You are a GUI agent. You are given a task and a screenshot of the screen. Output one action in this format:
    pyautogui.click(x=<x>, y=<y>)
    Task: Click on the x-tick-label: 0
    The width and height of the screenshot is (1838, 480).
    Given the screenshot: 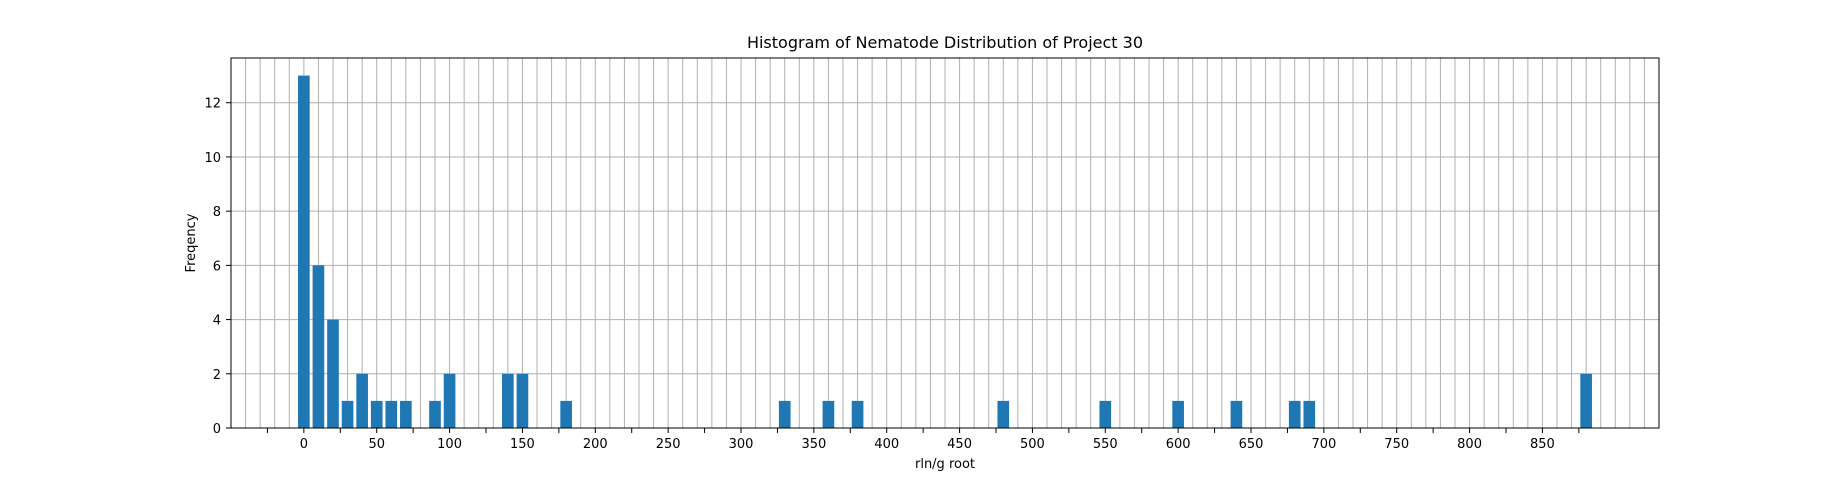 What is the action you would take?
    pyautogui.click(x=304, y=444)
    